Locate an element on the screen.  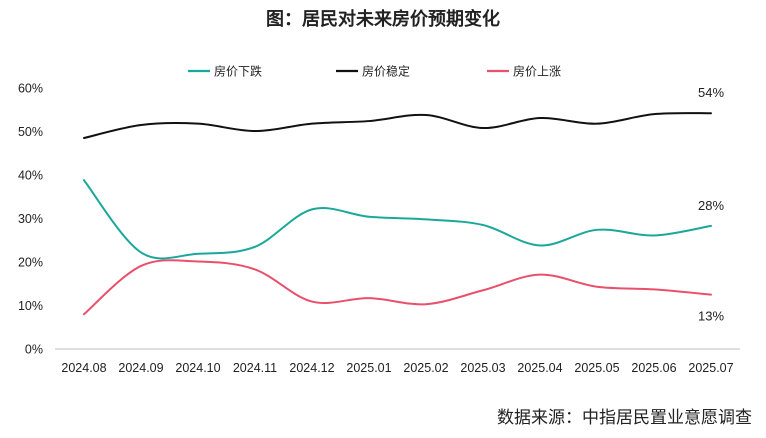
y-tick-label: 30% is located at coordinates (30, 219).